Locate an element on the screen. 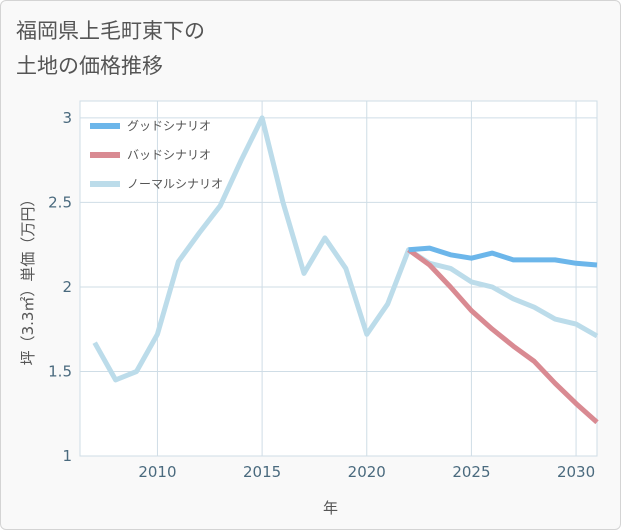  legend-label: バッドシナリオ is located at coordinates (169, 155).